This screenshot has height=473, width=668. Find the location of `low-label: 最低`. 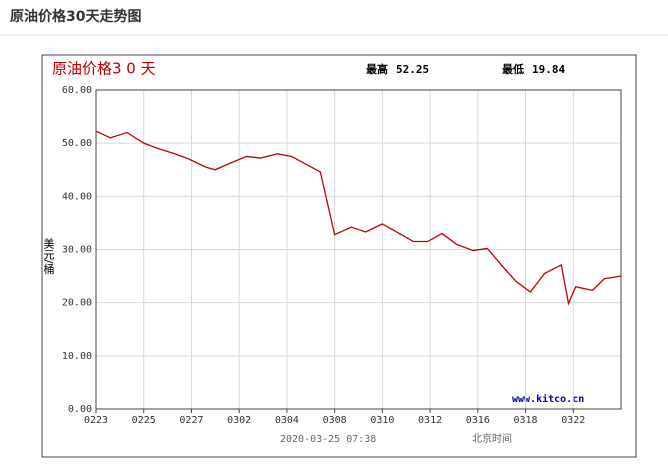

low-label: 最低 is located at coordinates (513, 69).